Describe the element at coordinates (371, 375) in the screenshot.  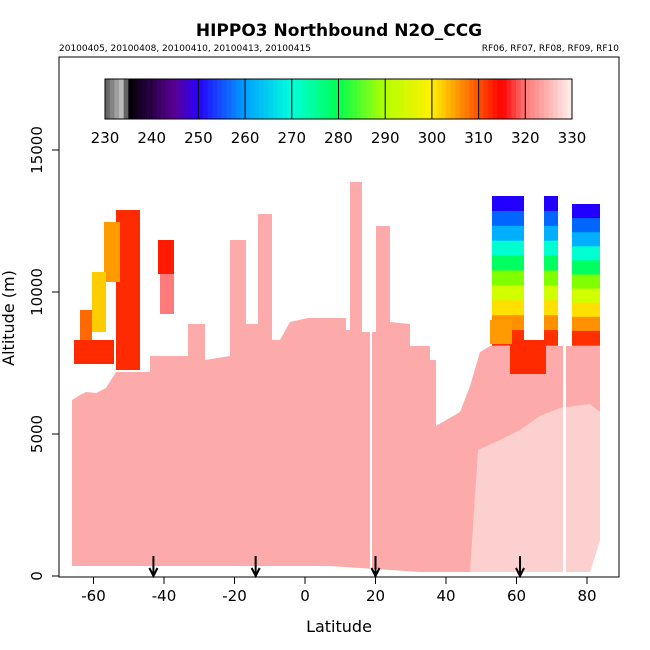
I see `profile-gap` at that location.